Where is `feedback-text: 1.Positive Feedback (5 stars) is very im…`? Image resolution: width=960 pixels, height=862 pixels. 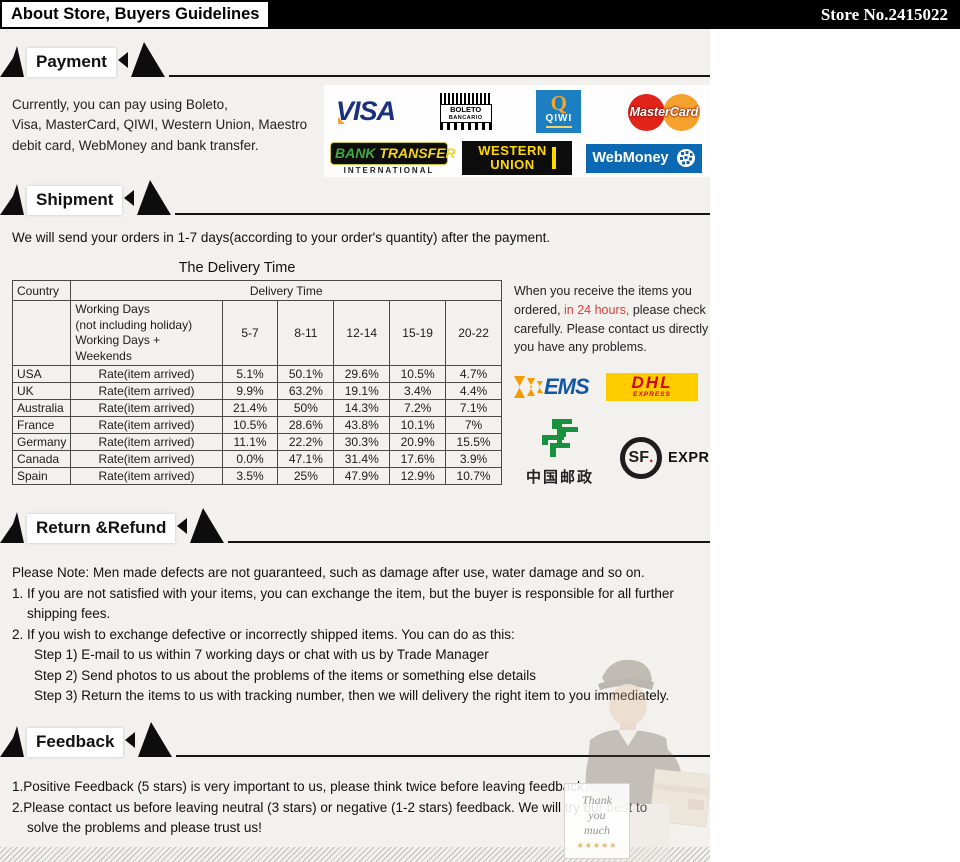
feedback-text: 1.Positive Feedback (5 stars) is very im… is located at coordinates (355, 798).